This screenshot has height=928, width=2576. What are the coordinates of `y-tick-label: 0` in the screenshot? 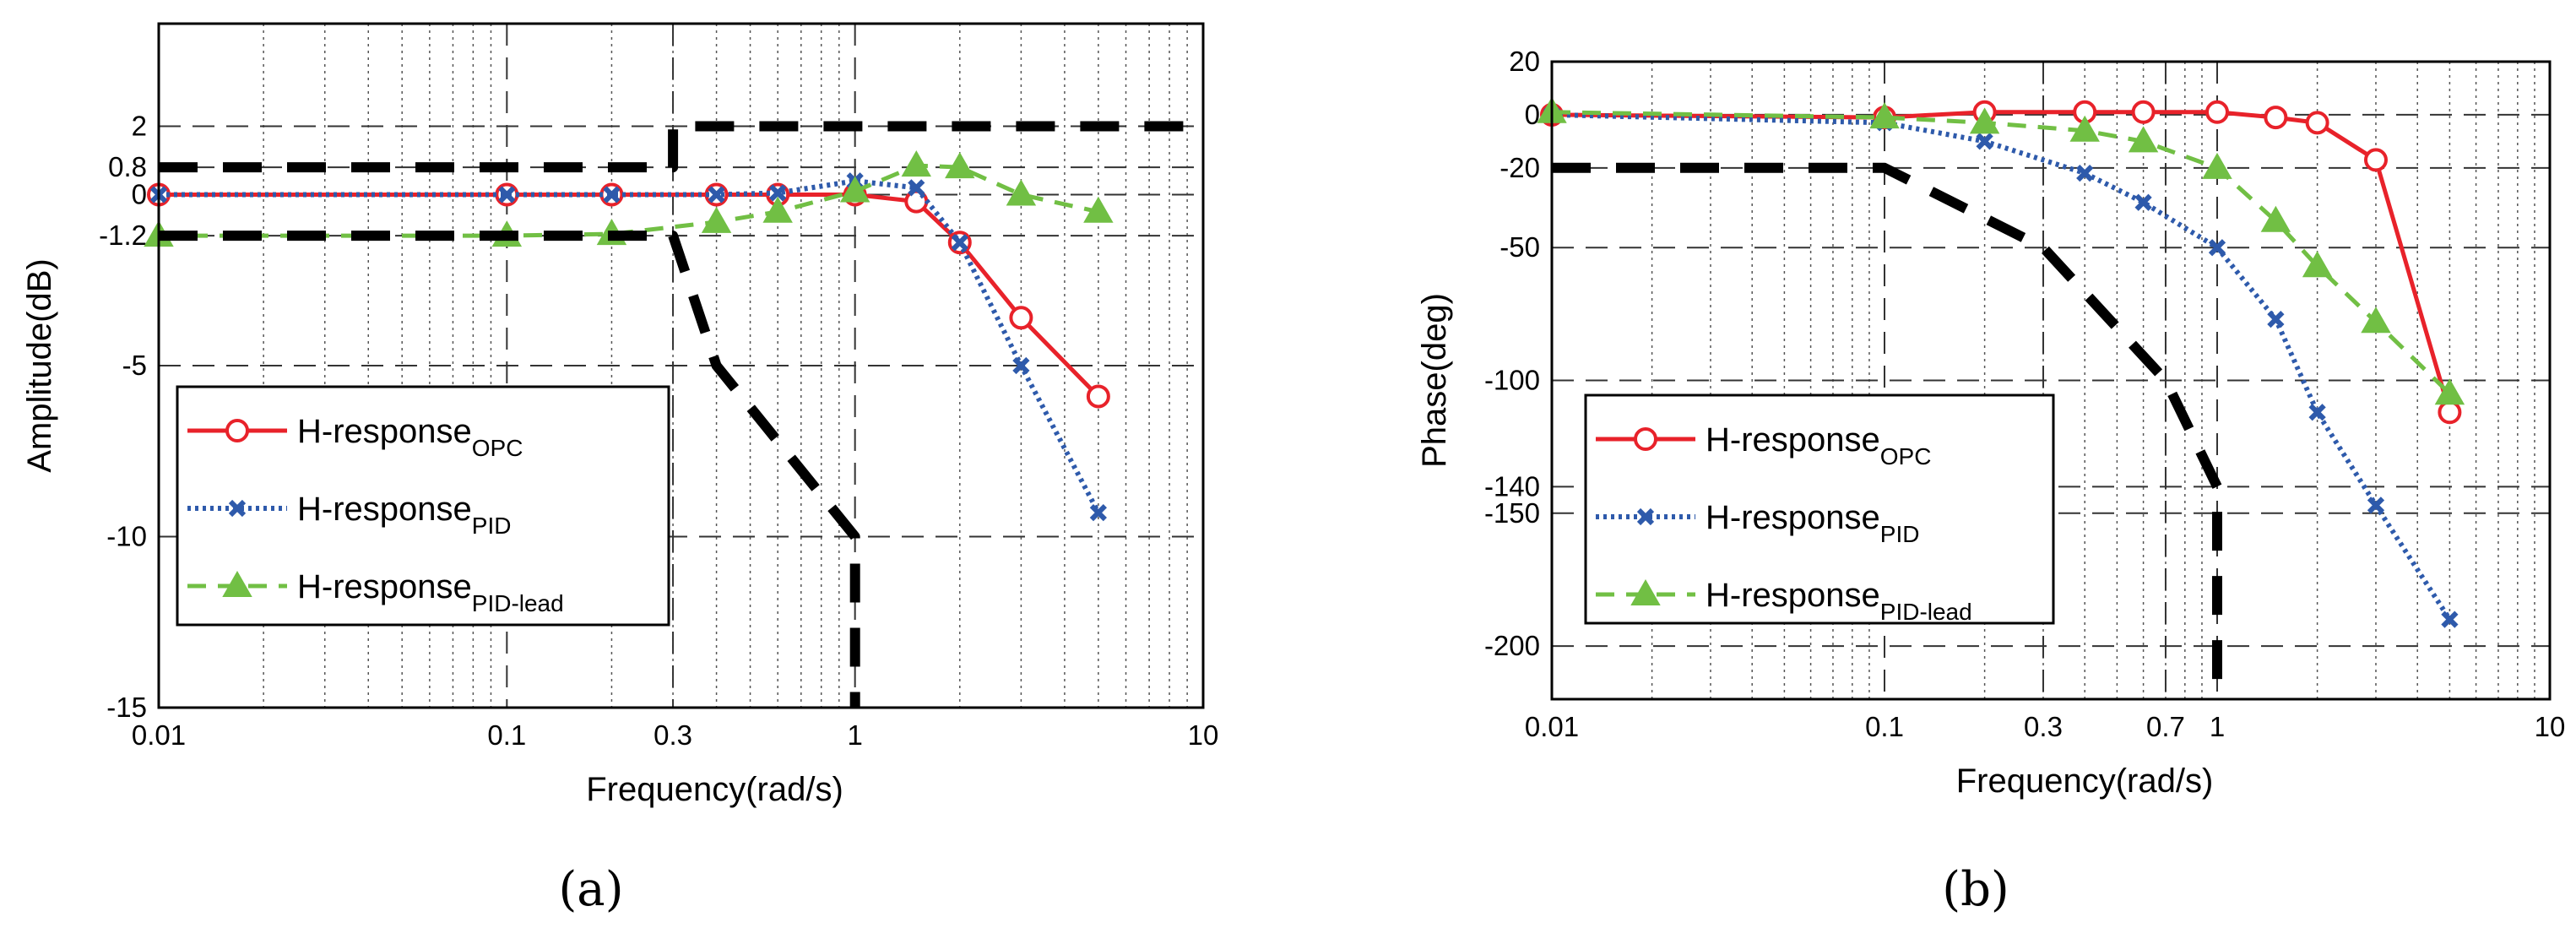 It's located at (140, 194).